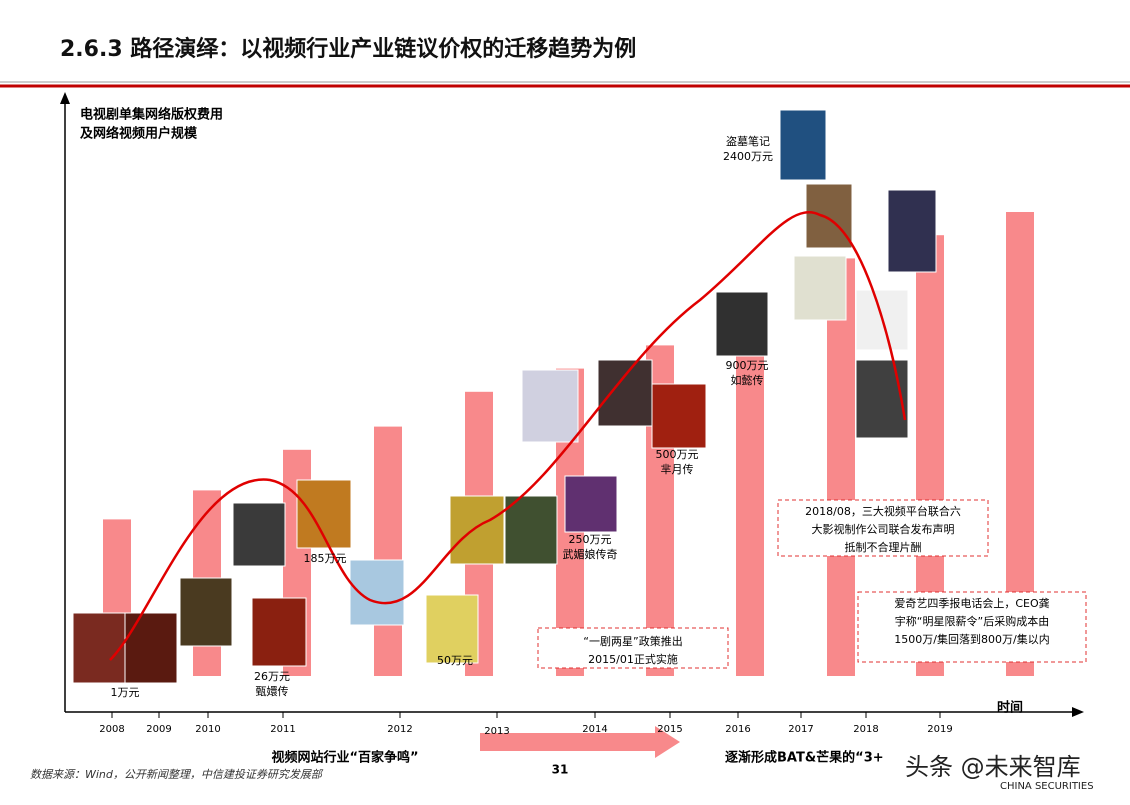 The height and width of the screenshot is (805, 1130). What do you see at coordinates (1047, 786) in the screenshot?
I see `brand: CHINA SECURITIES` at bounding box center [1047, 786].